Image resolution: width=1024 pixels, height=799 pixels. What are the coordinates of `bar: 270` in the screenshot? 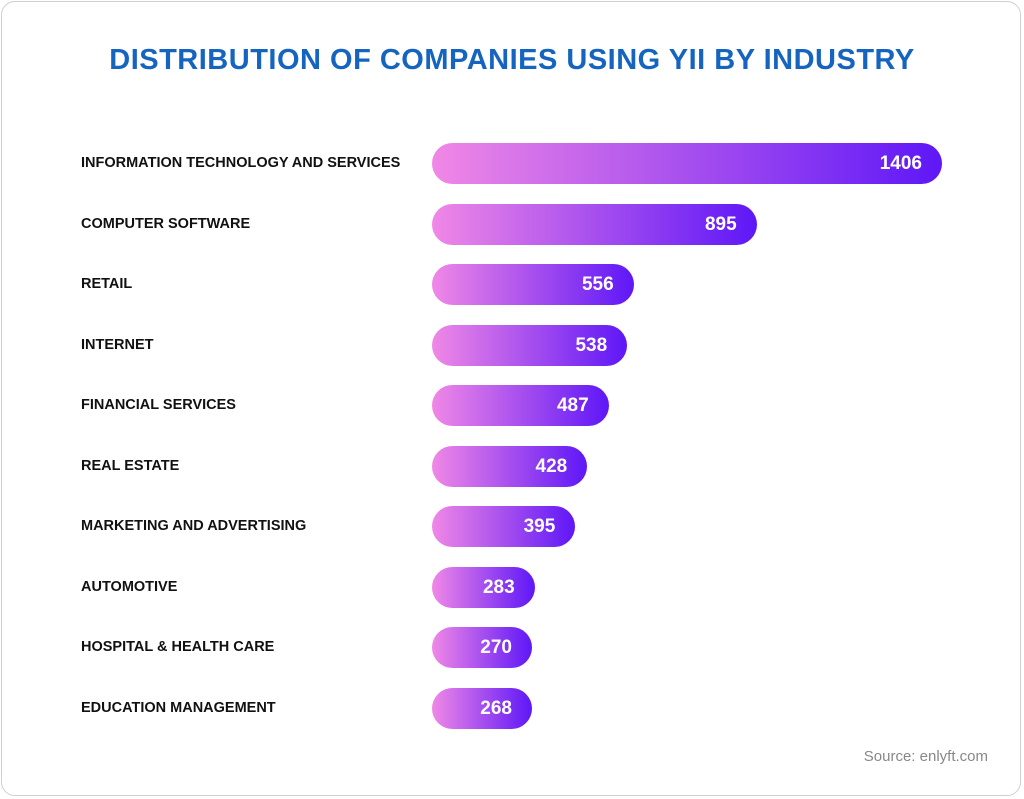 It's located at (482, 647).